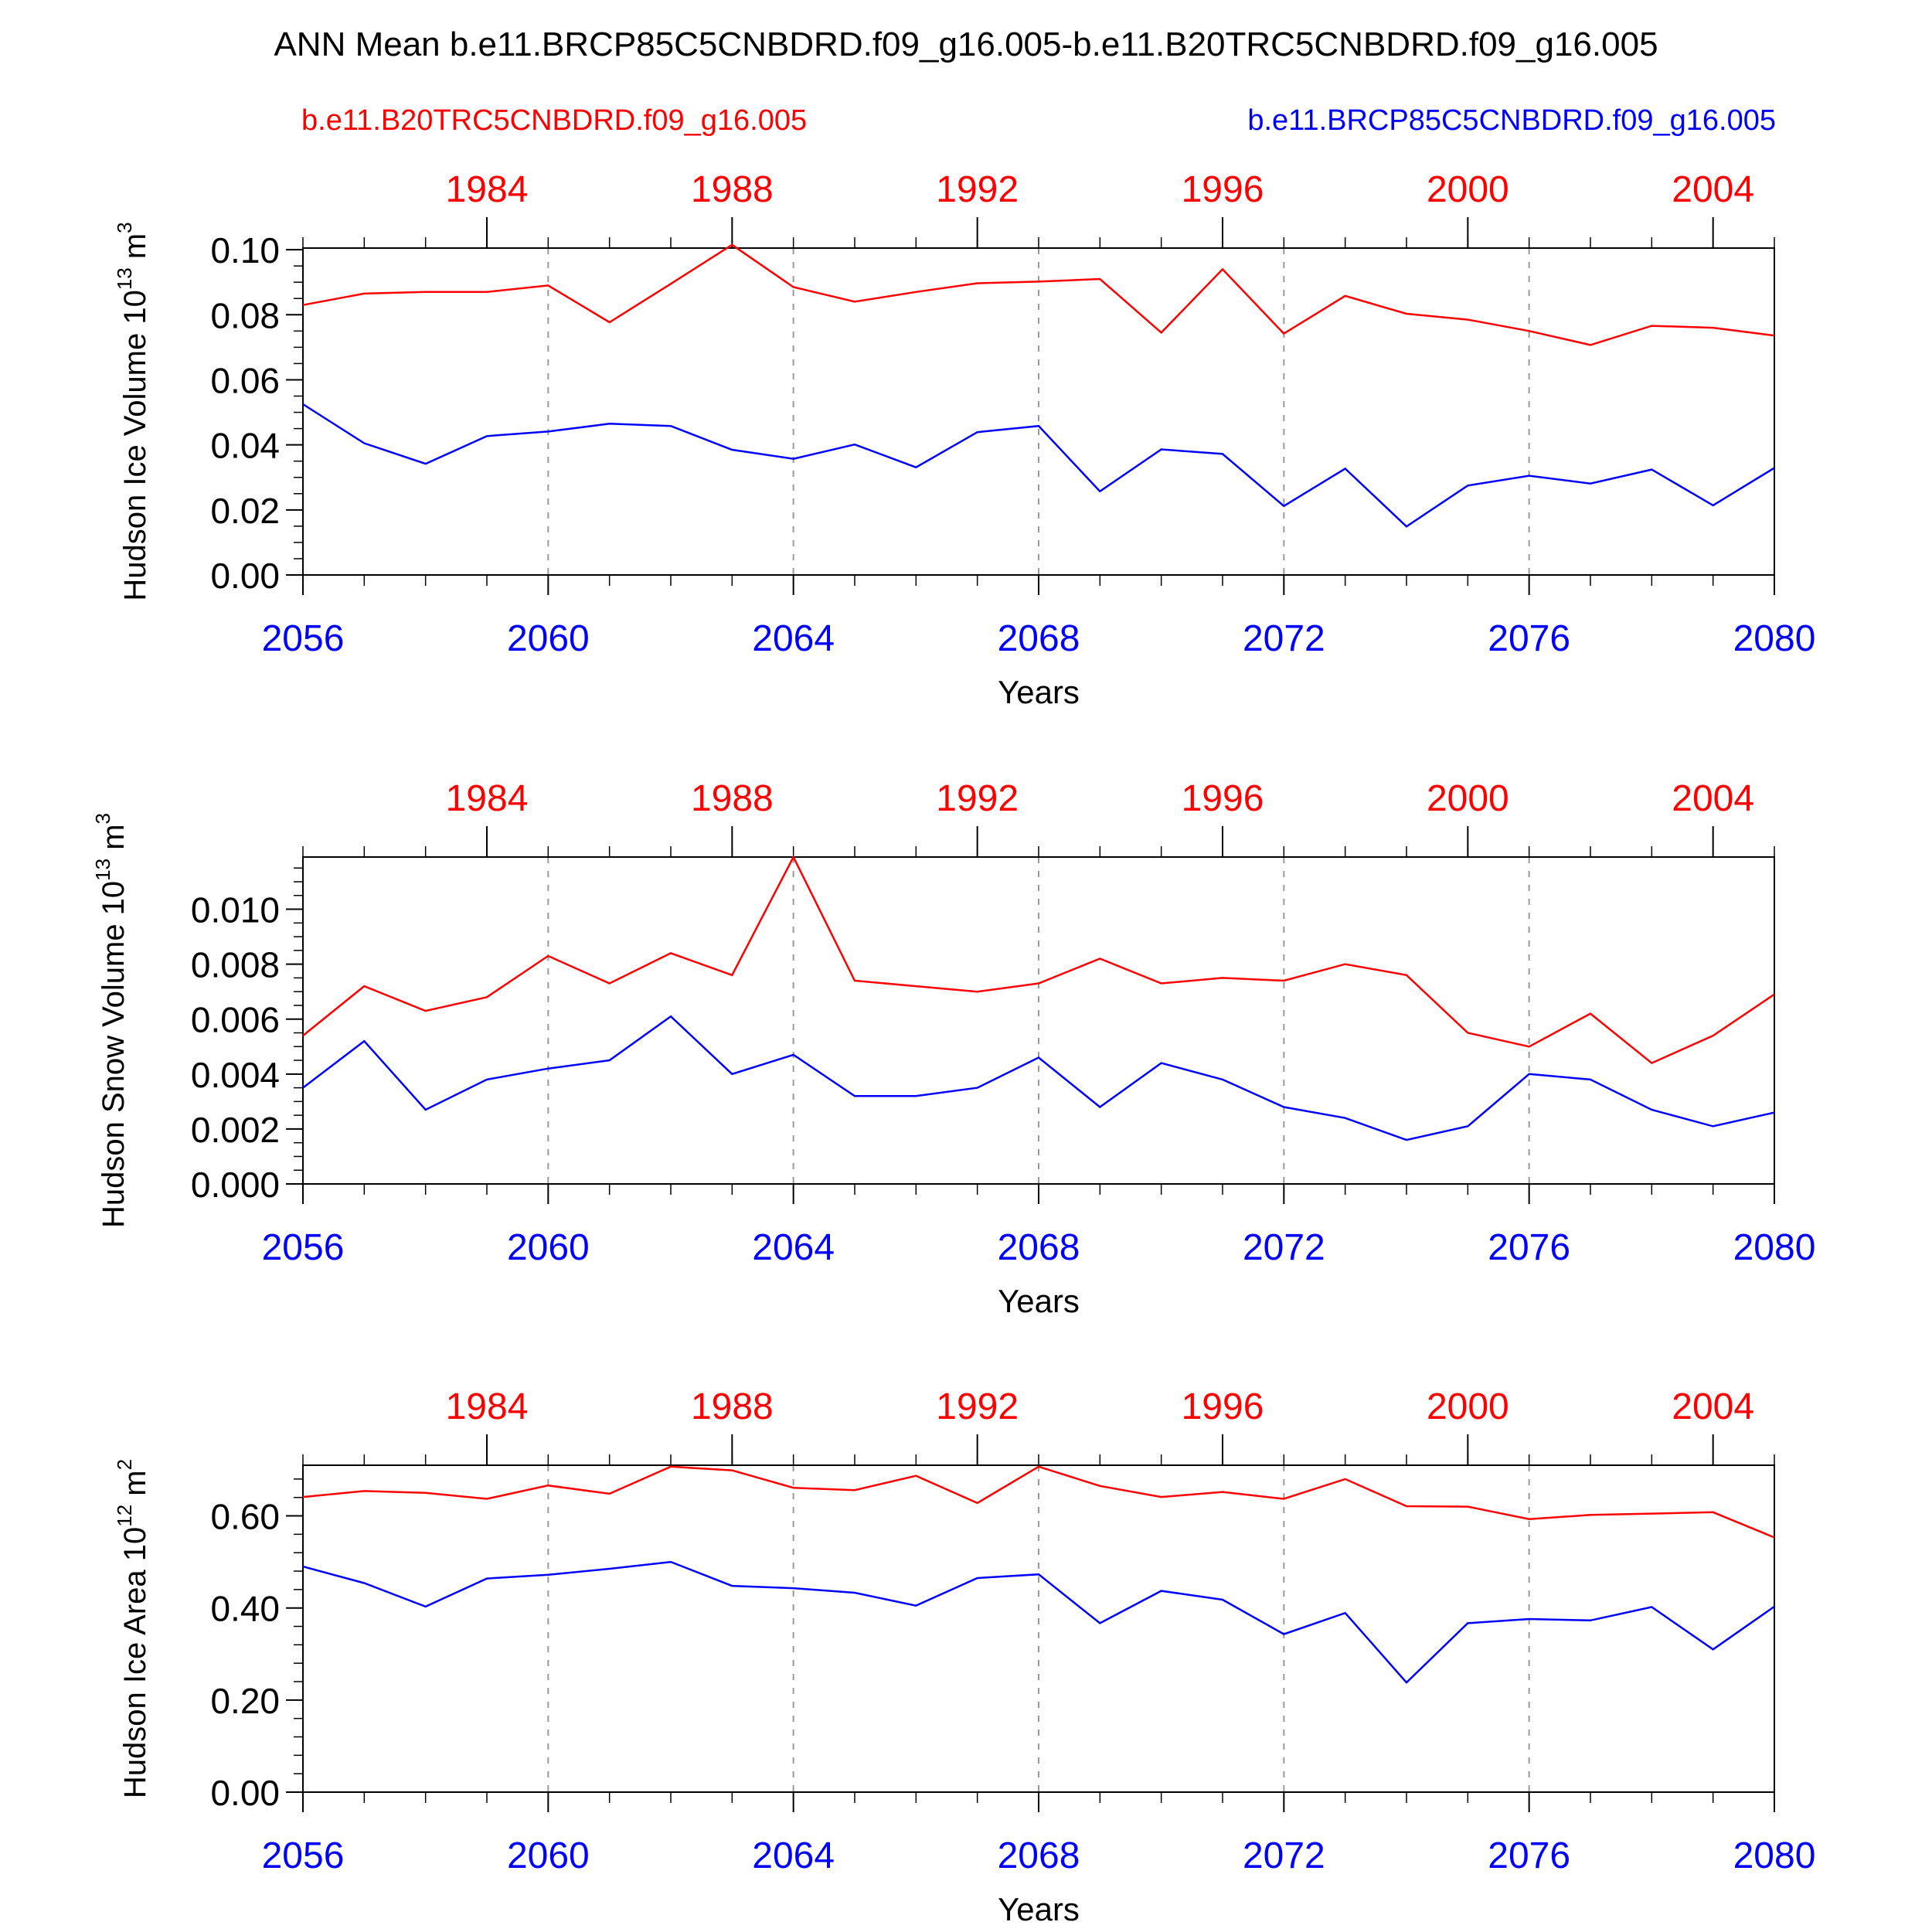 The image size is (1932, 1932). I want to click on y-tick-label: 0.08, so click(245, 315).